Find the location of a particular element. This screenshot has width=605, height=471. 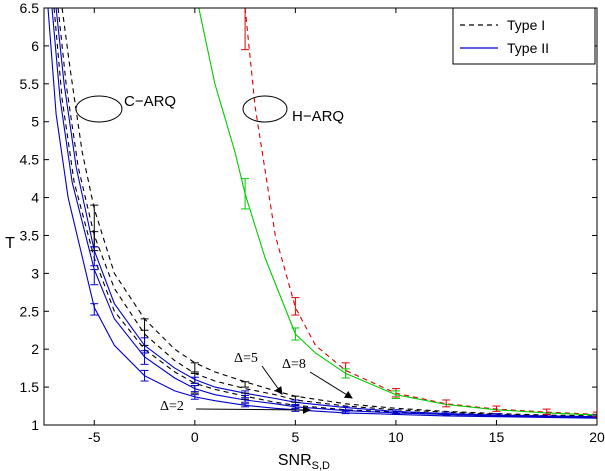

annotation-carq: C−ARQ is located at coordinates (125, 108).